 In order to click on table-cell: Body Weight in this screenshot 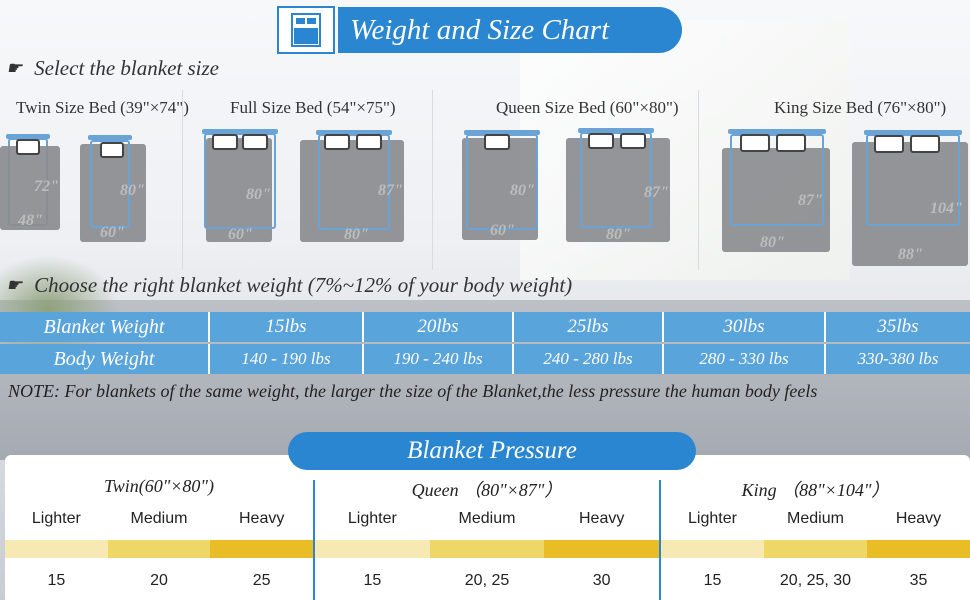, I will do `click(105, 359)`.